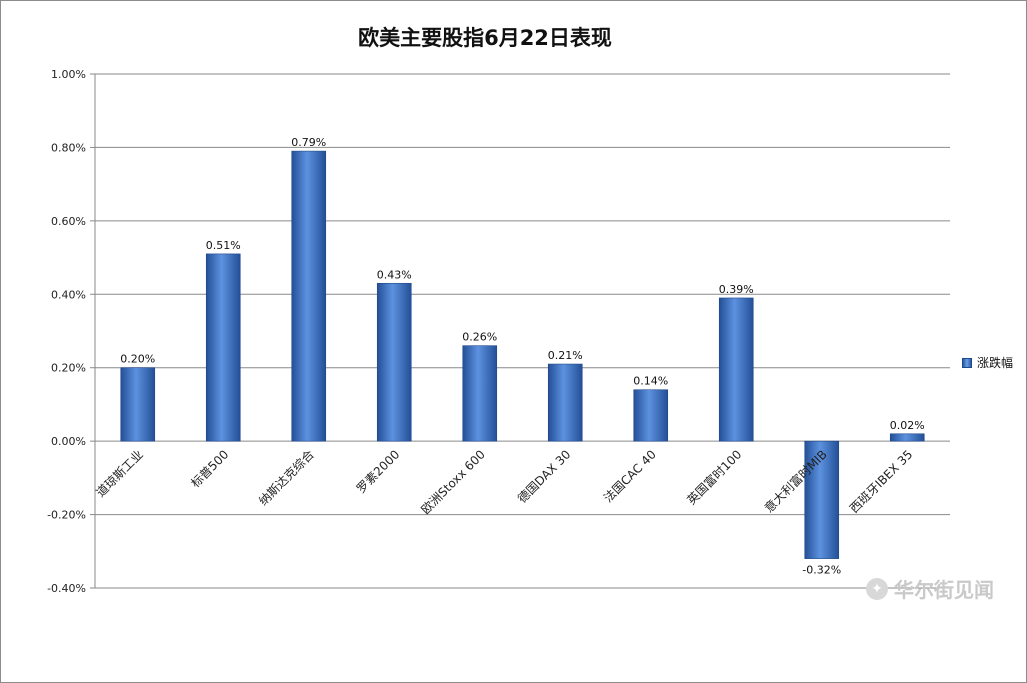 This screenshot has width=1027, height=683. What do you see at coordinates (68, 368) in the screenshot?
I see `y-tick-label: 0.20%` at bounding box center [68, 368].